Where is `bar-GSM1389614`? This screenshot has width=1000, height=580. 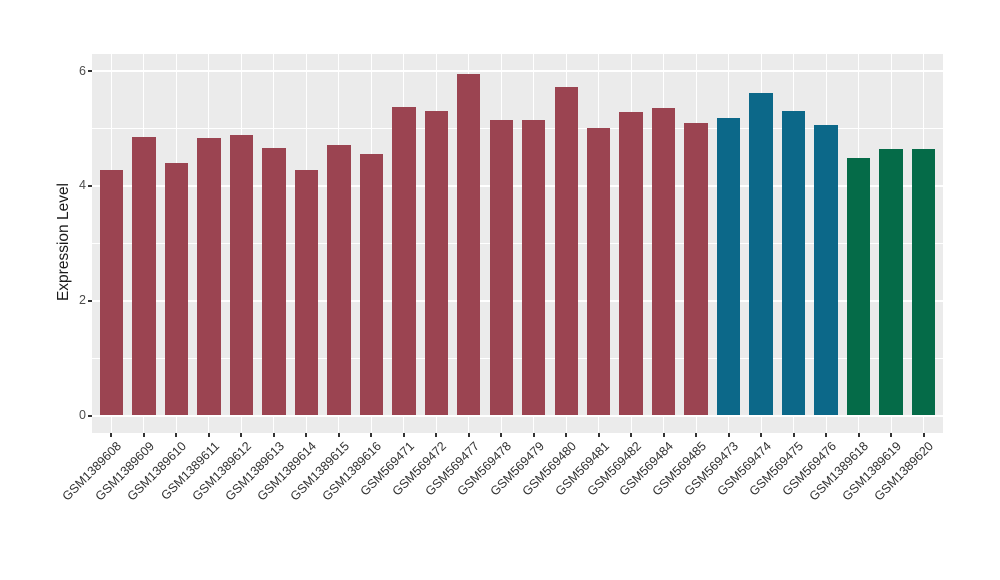 bar-GSM1389614 is located at coordinates (306, 293).